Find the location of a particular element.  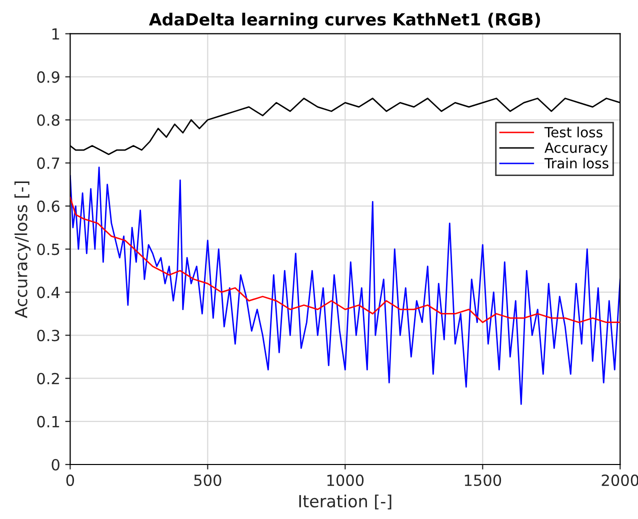

x-tick-label: 500 is located at coordinates (208, 480).